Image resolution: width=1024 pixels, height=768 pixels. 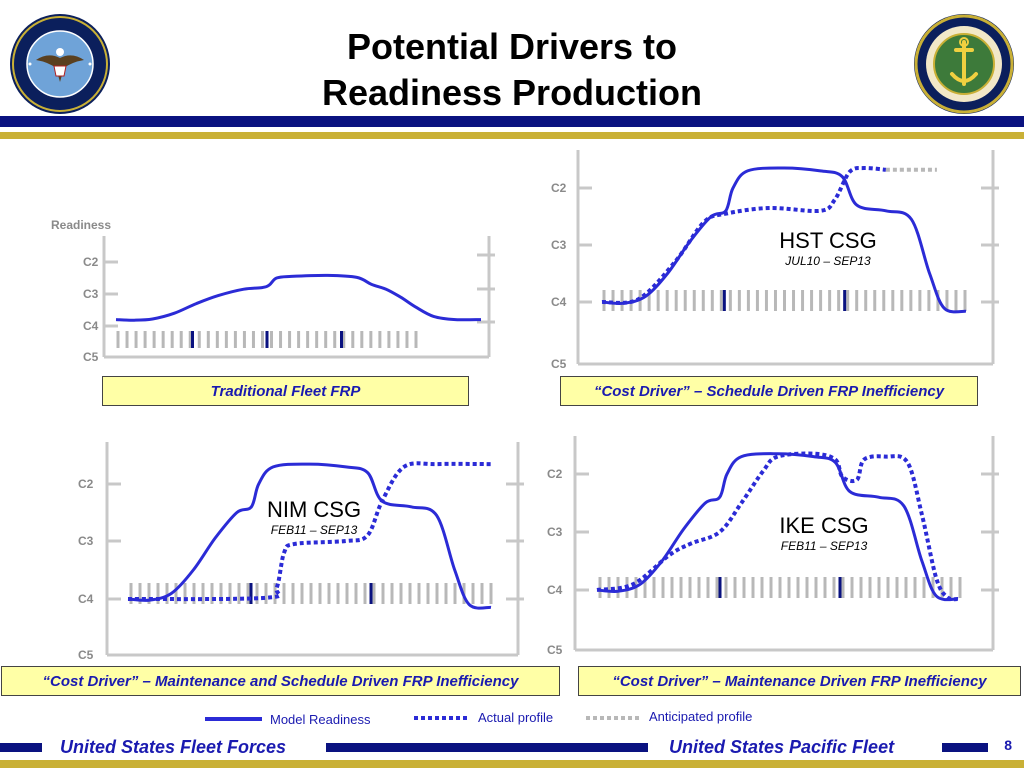 I want to click on chart-nim-csg, so click(x=314, y=549).